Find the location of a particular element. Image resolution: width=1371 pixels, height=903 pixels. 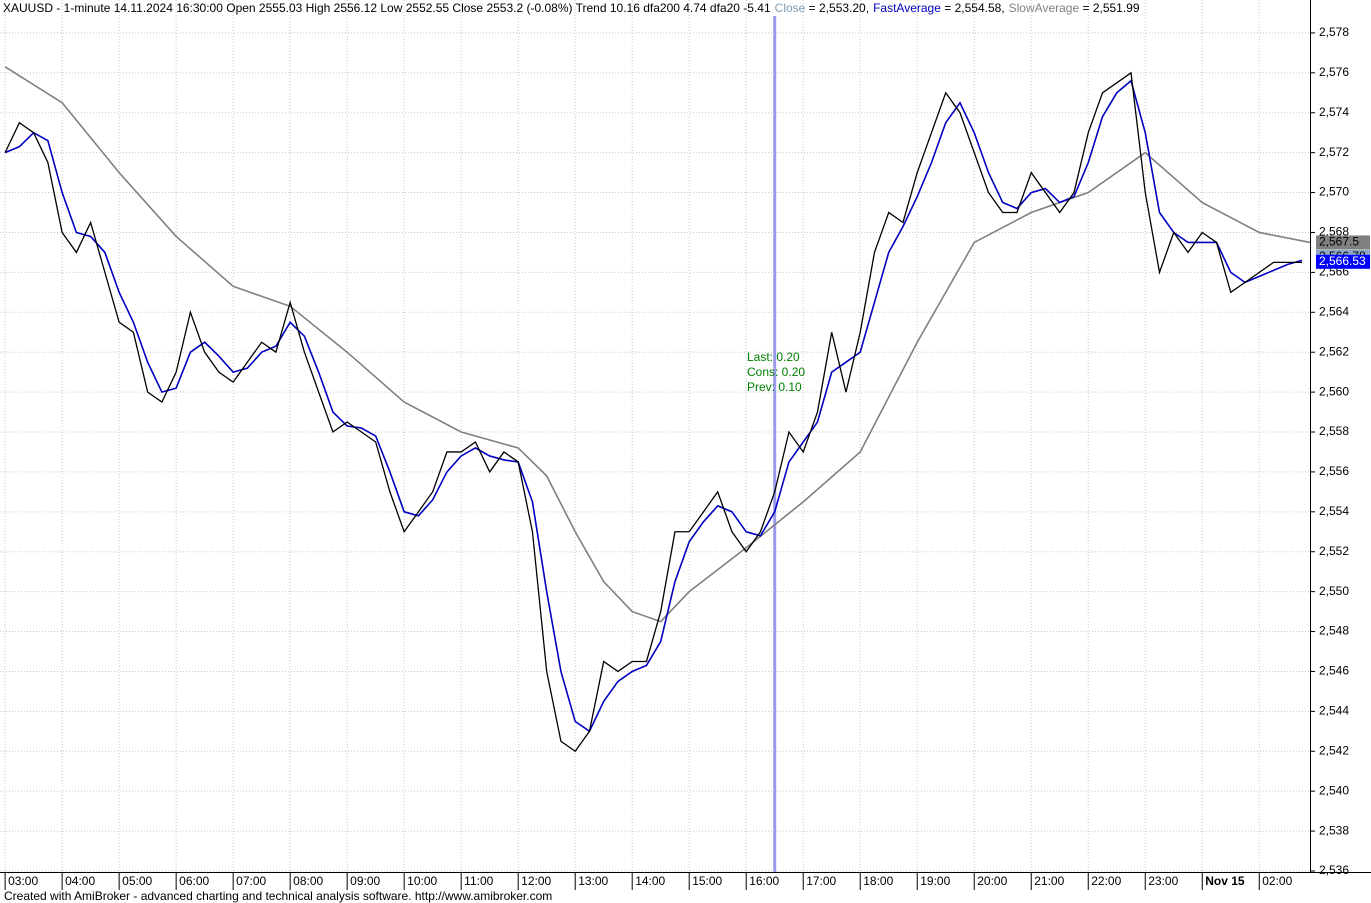

y-tick-label: 2,572 is located at coordinates (1334, 152).